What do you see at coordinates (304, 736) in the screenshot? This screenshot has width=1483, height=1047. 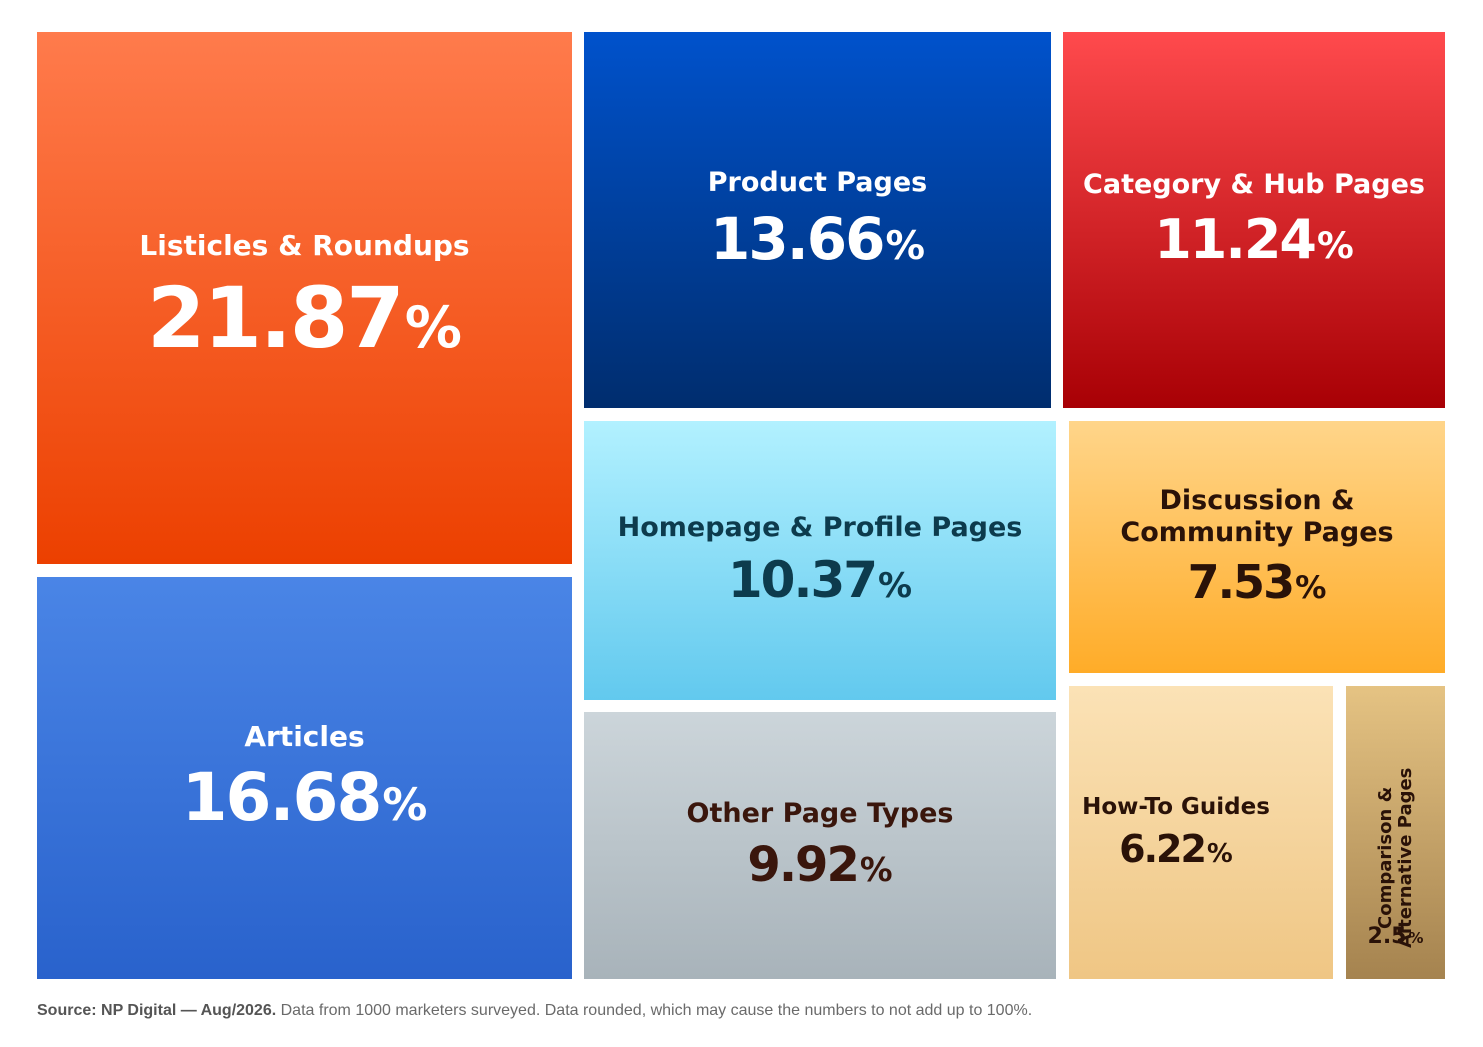 I see `tile-label: Articles` at bounding box center [304, 736].